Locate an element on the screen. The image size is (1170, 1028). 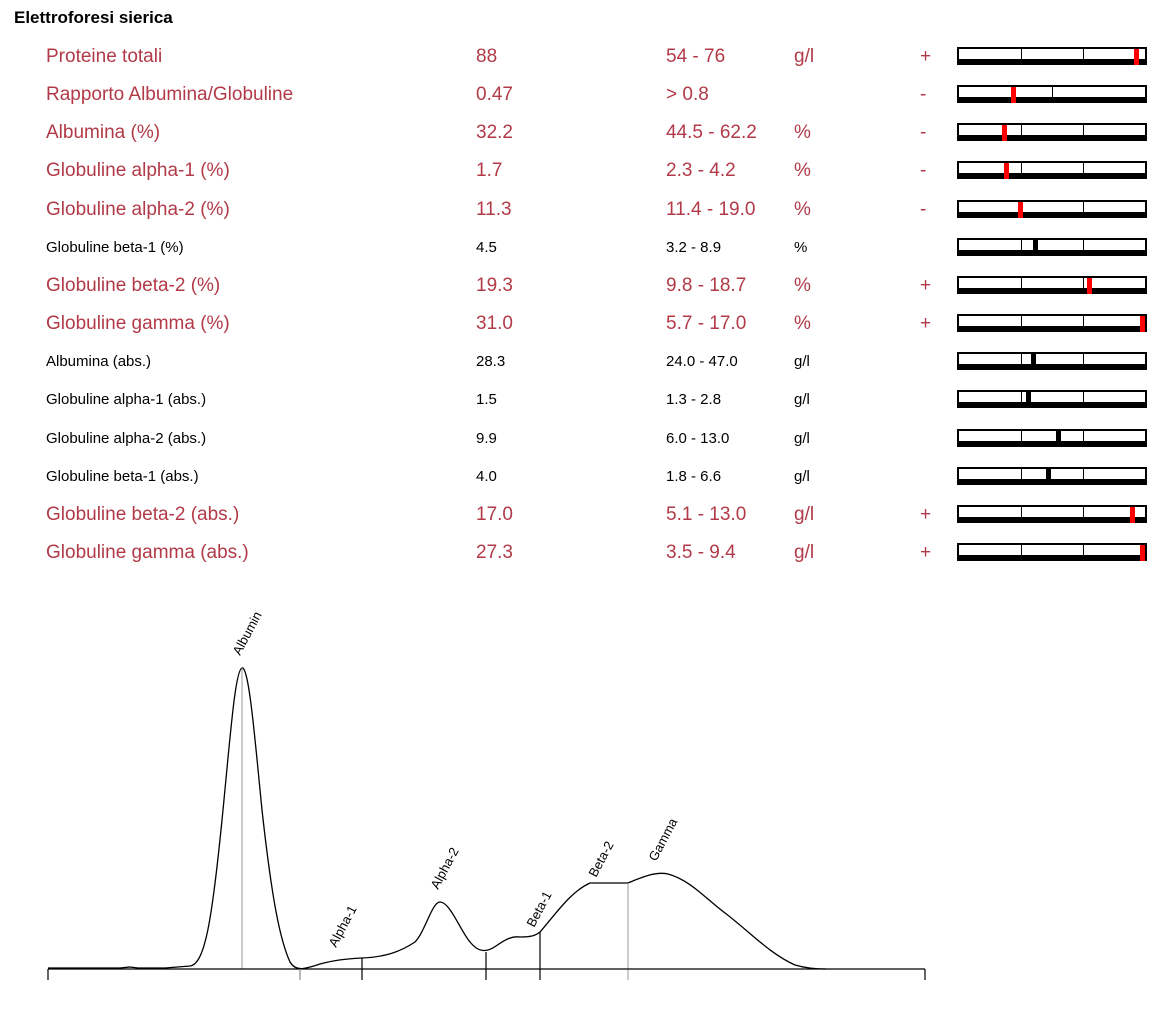
result-row: Globuline alpha-1 (abs.) 1.5 1.3 - 2.8 g/l is located at coordinates (585, 400).